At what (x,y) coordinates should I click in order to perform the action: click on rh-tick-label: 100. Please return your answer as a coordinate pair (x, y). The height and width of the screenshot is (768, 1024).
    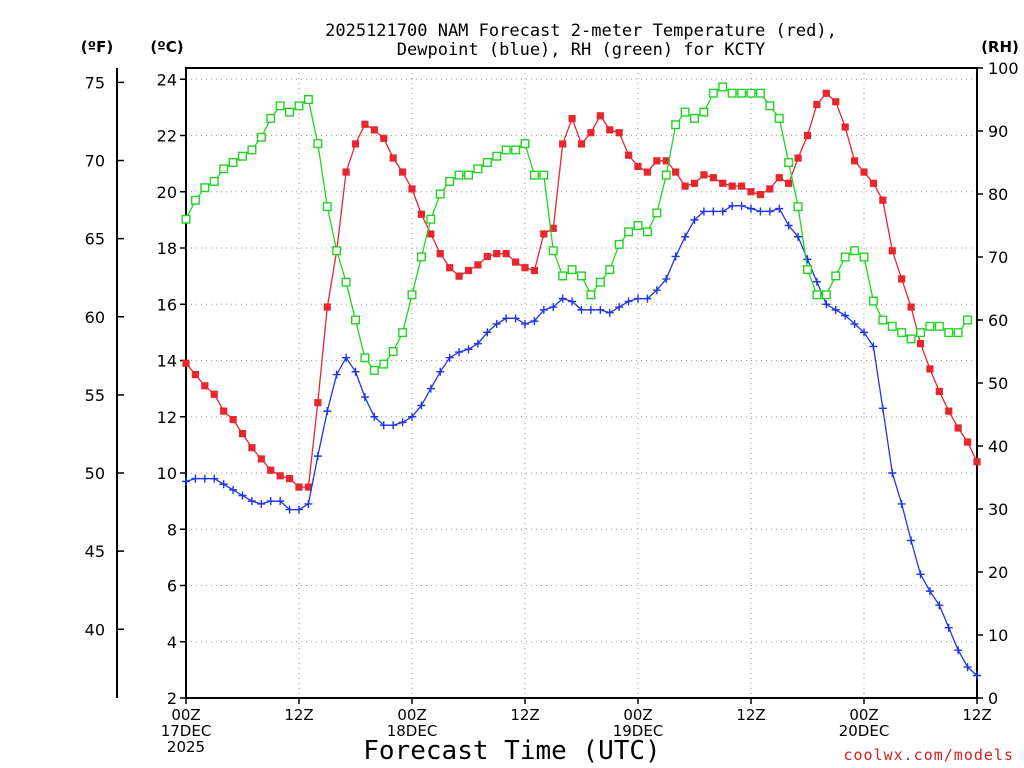
    Looking at the image, I should click on (1003, 68).